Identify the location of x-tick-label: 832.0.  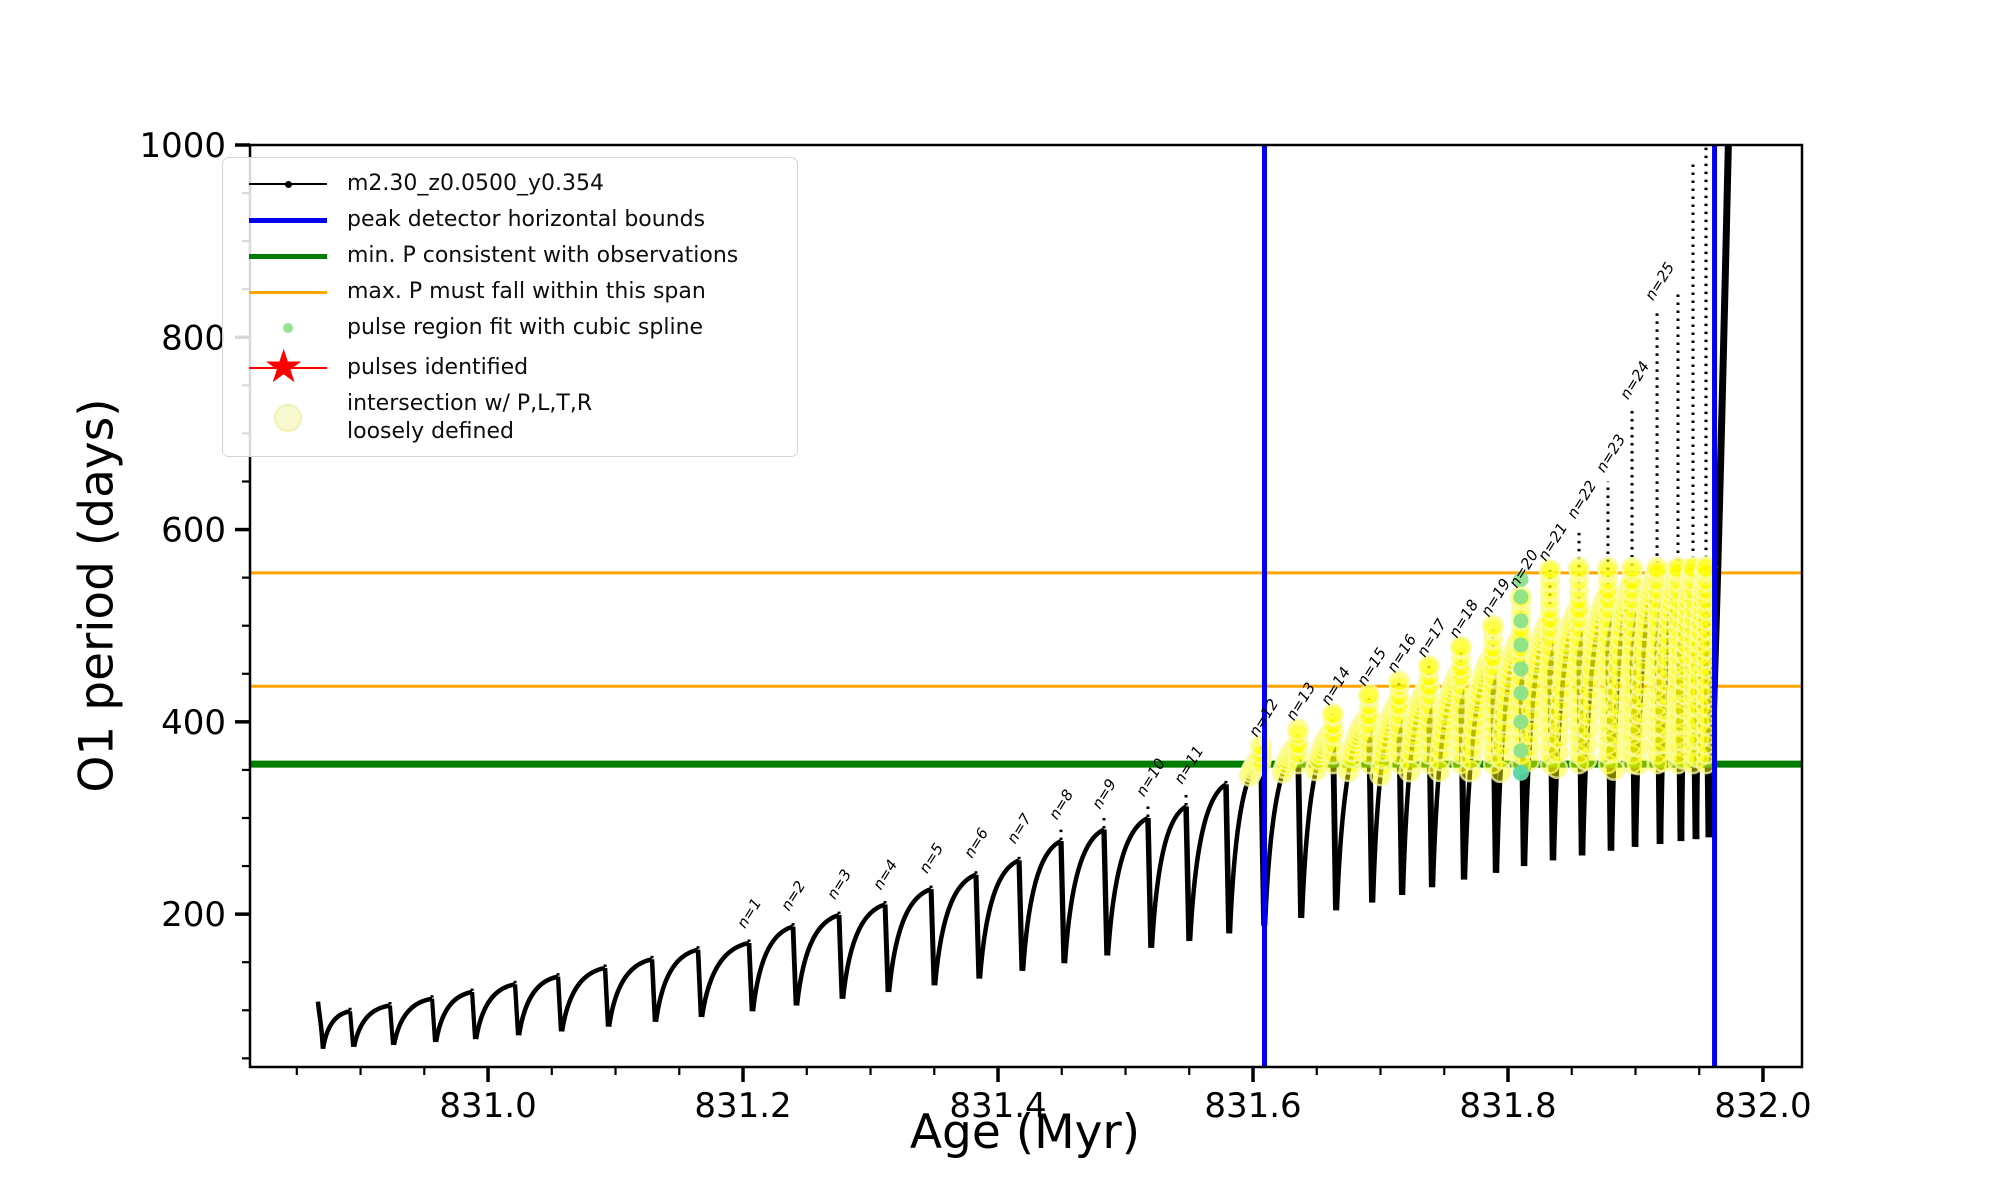
(1762, 1106).